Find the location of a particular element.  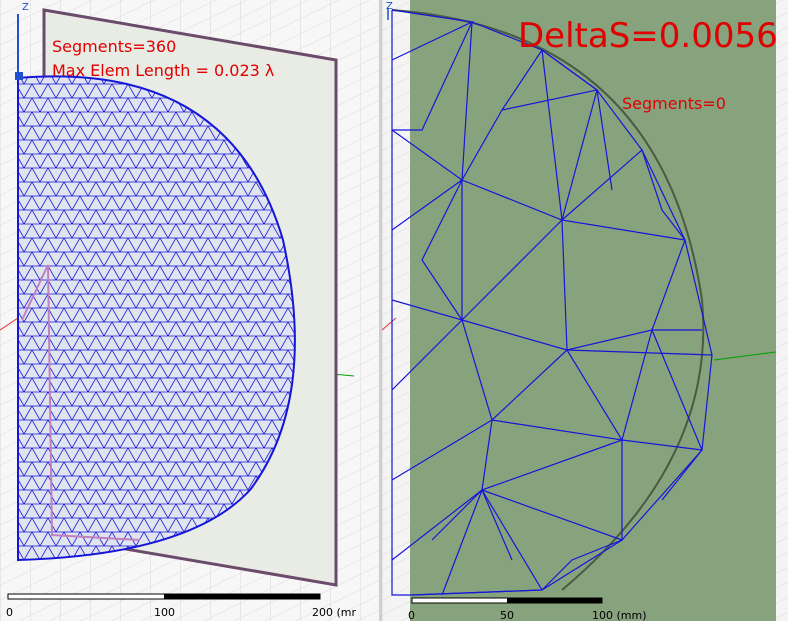

ruler-tick-2: 200 (mr is located at coordinates (334, 612).